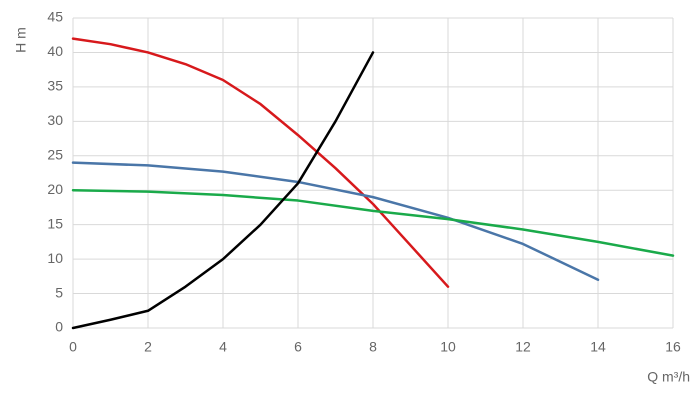 This screenshot has height=404, width=693. What do you see at coordinates (55, 86) in the screenshot?
I see `y-tick-label: 35` at bounding box center [55, 86].